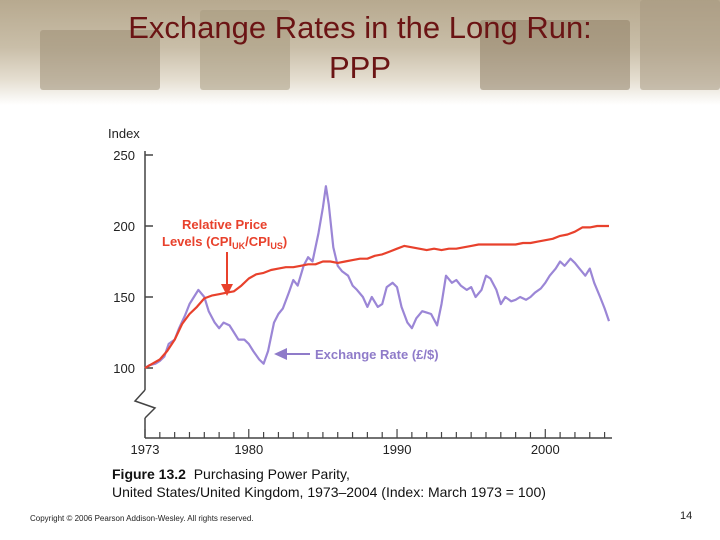 This screenshot has height=540, width=720. What do you see at coordinates (124, 226) in the screenshot?
I see `y-tick-label: 200` at bounding box center [124, 226].